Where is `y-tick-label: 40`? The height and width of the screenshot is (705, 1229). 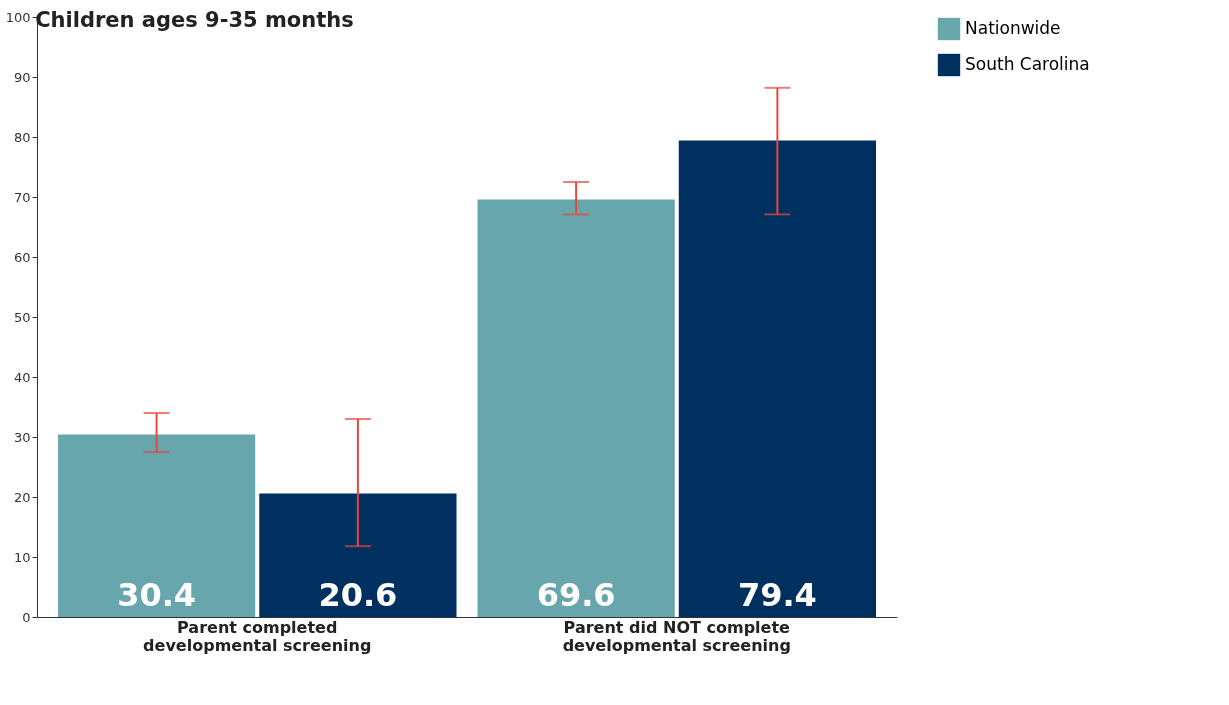 y-tick-label: 40 is located at coordinates (22, 377).